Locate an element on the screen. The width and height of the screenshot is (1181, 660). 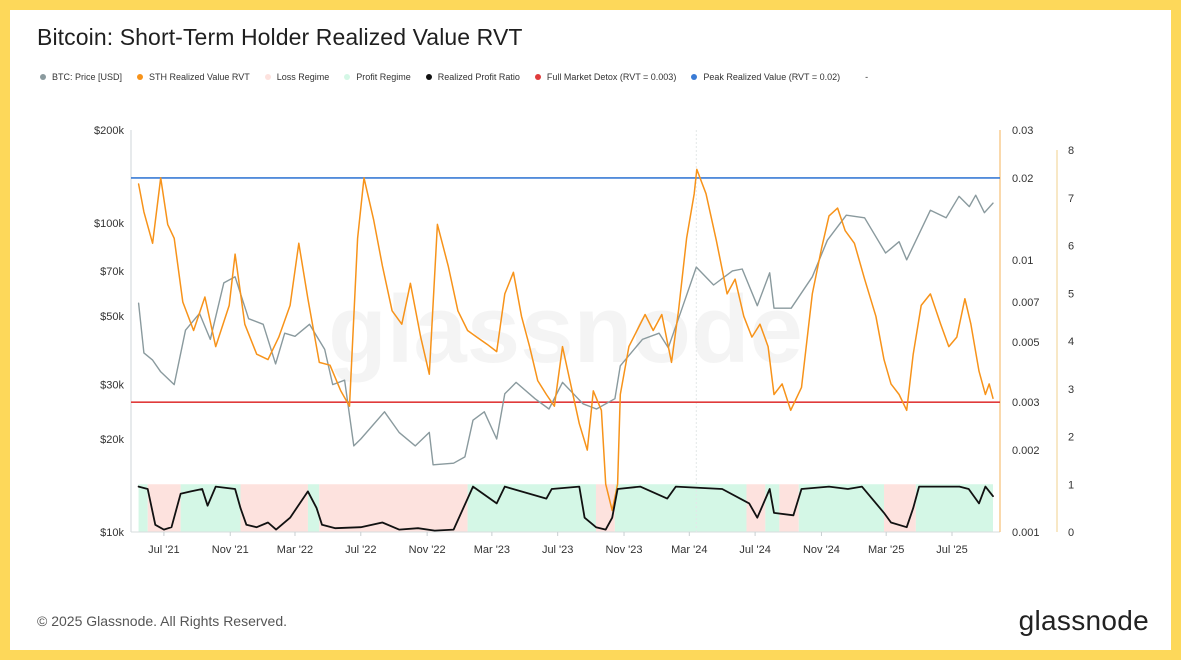
ratio-tick-label: 1 is located at coordinates (1071, 485).